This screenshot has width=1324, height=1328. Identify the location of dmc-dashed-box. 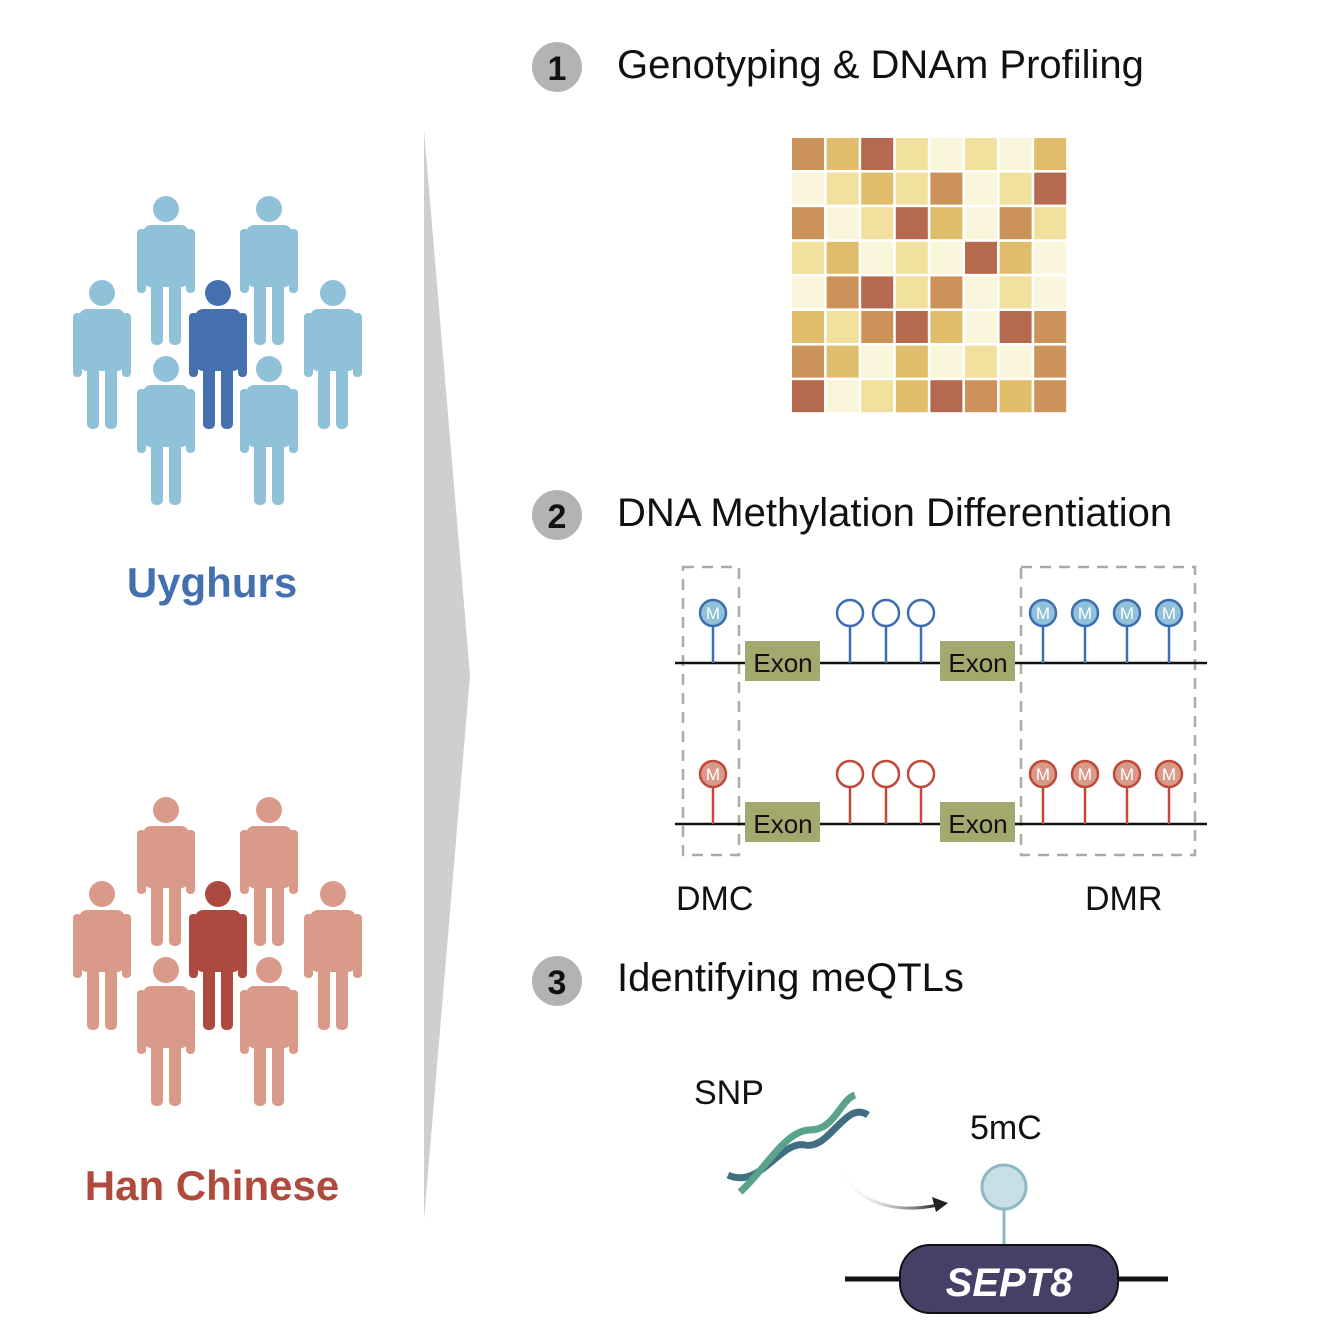
(711, 711).